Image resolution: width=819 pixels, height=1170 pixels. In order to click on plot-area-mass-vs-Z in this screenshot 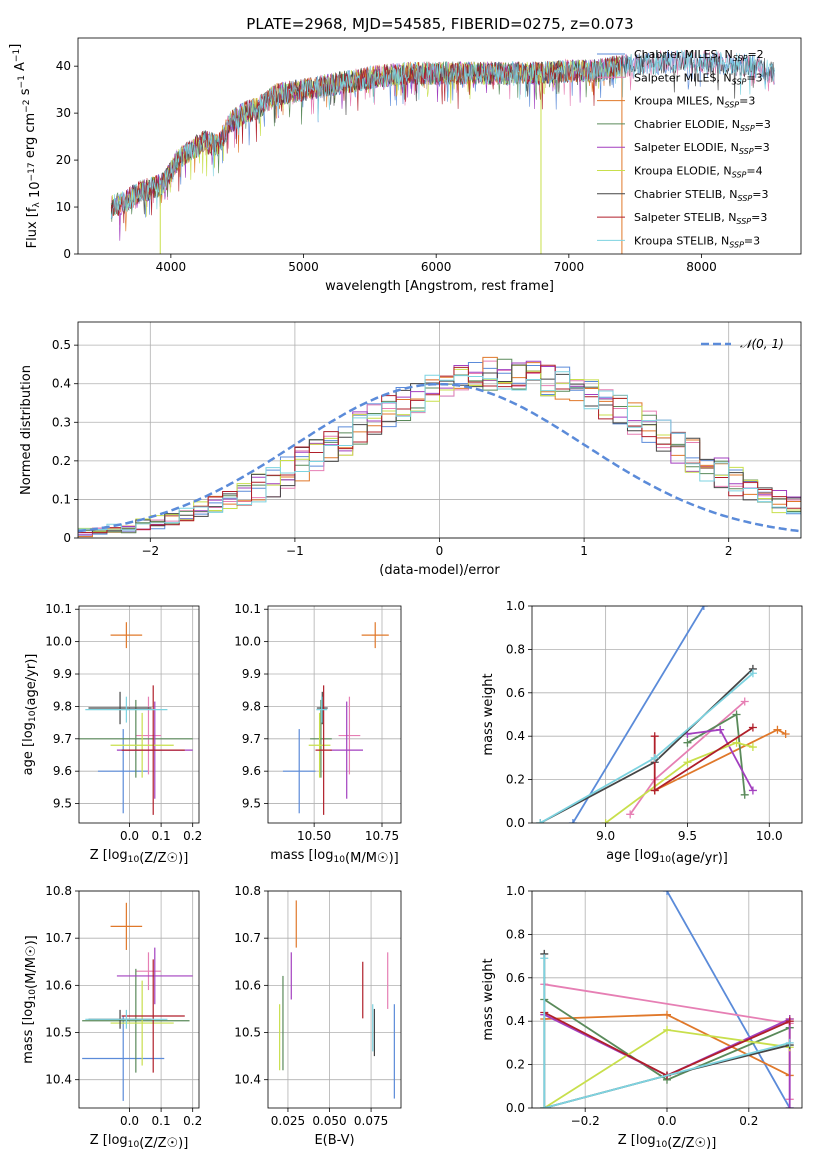, I will do `click(137, 1001)`.